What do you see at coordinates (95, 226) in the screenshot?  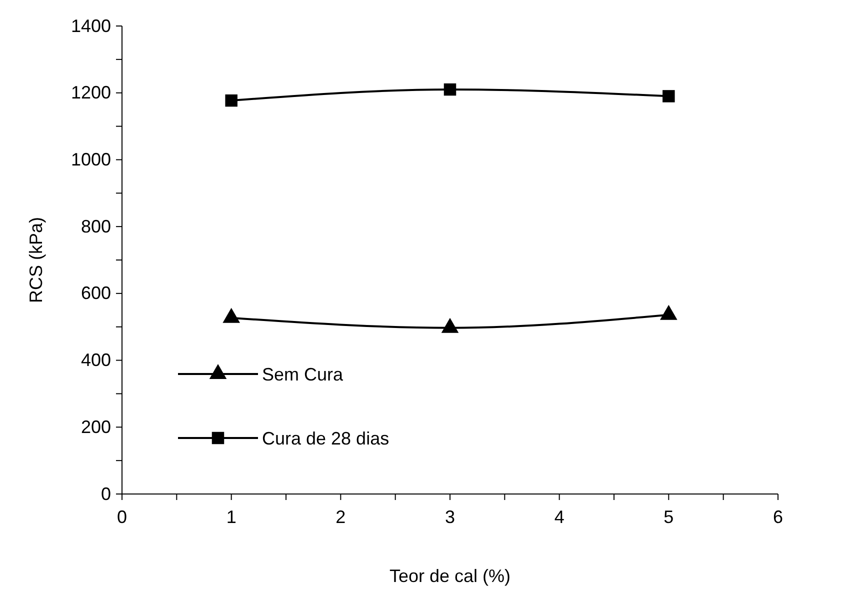 I see `y-tick-label: 800` at bounding box center [95, 226].